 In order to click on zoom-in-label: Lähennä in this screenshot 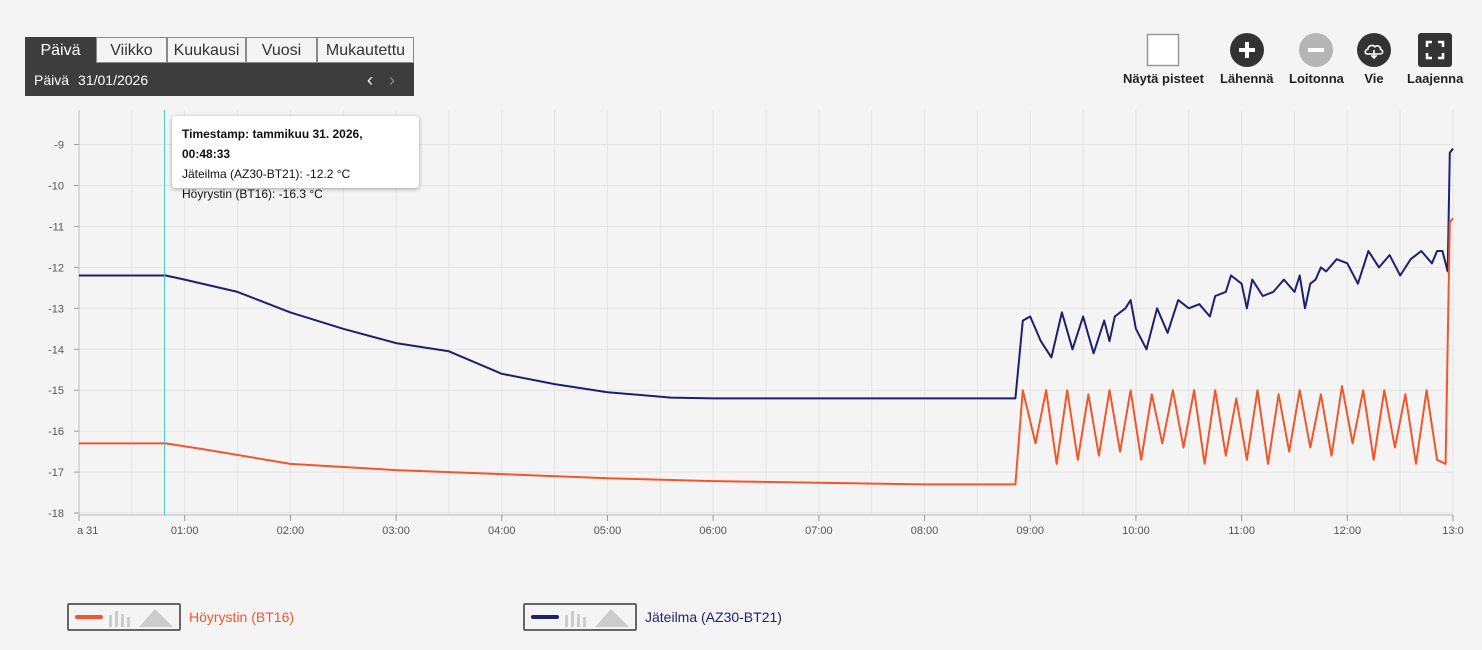, I will do `click(1247, 78)`.